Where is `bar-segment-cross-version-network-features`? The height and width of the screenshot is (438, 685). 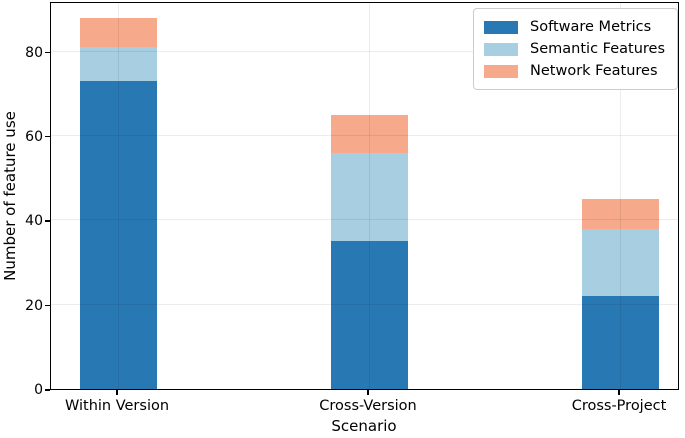 bar-segment-cross-version-network-features is located at coordinates (369, 133).